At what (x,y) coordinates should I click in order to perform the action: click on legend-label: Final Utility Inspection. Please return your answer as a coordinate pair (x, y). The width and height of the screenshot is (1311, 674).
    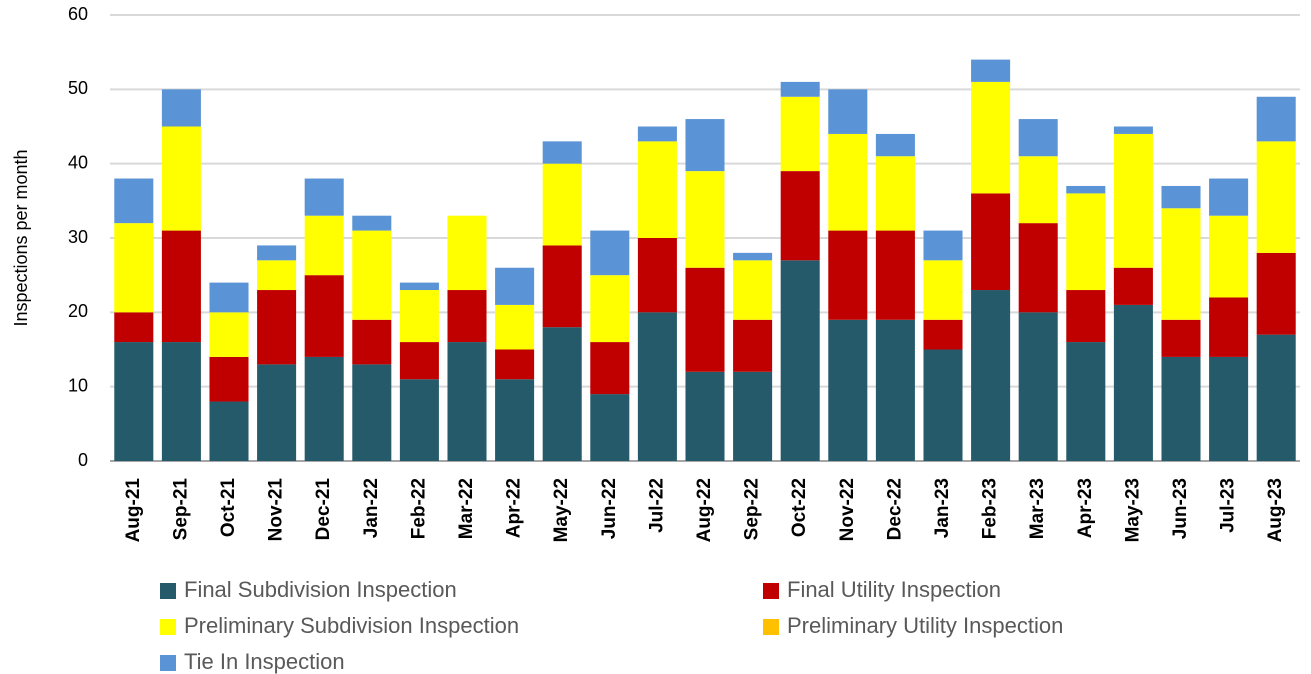
    Looking at the image, I should click on (894, 589).